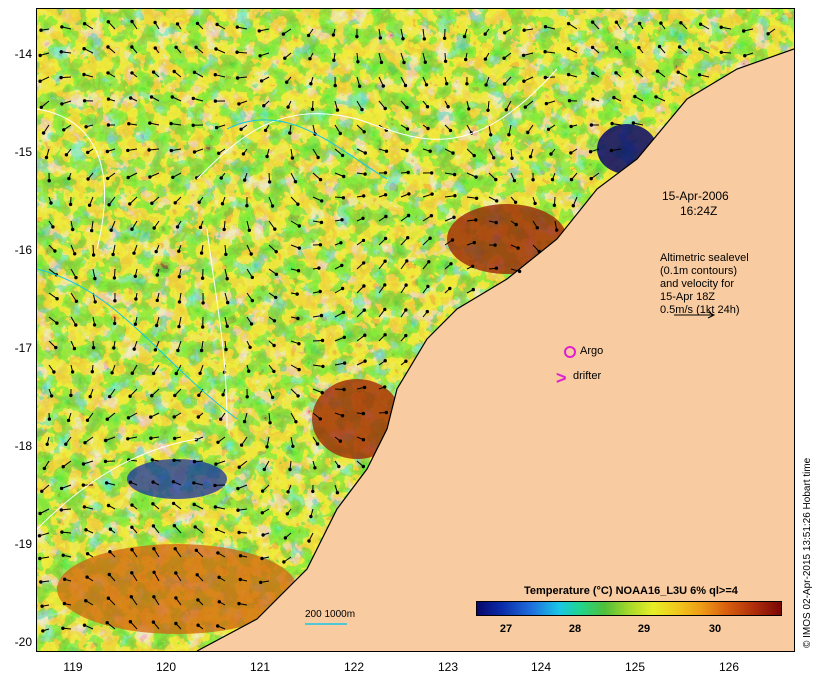 The height and width of the screenshot is (680, 820). What do you see at coordinates (561, 378) in the screenshot?
I see `drifter-marker-icon: >` at bounding box center [561, 378].